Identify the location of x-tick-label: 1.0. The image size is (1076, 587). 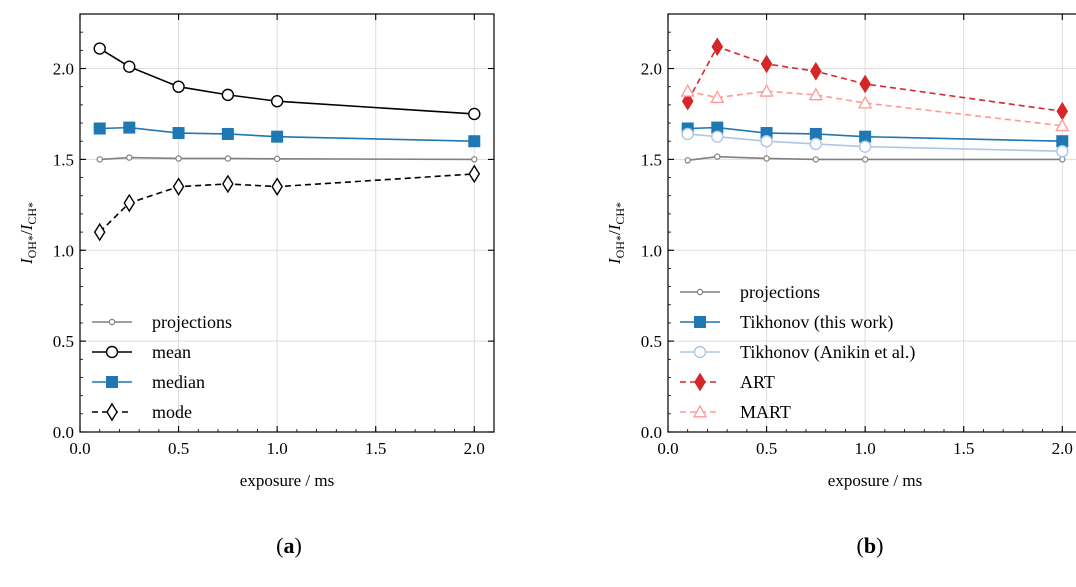
(277, 448).